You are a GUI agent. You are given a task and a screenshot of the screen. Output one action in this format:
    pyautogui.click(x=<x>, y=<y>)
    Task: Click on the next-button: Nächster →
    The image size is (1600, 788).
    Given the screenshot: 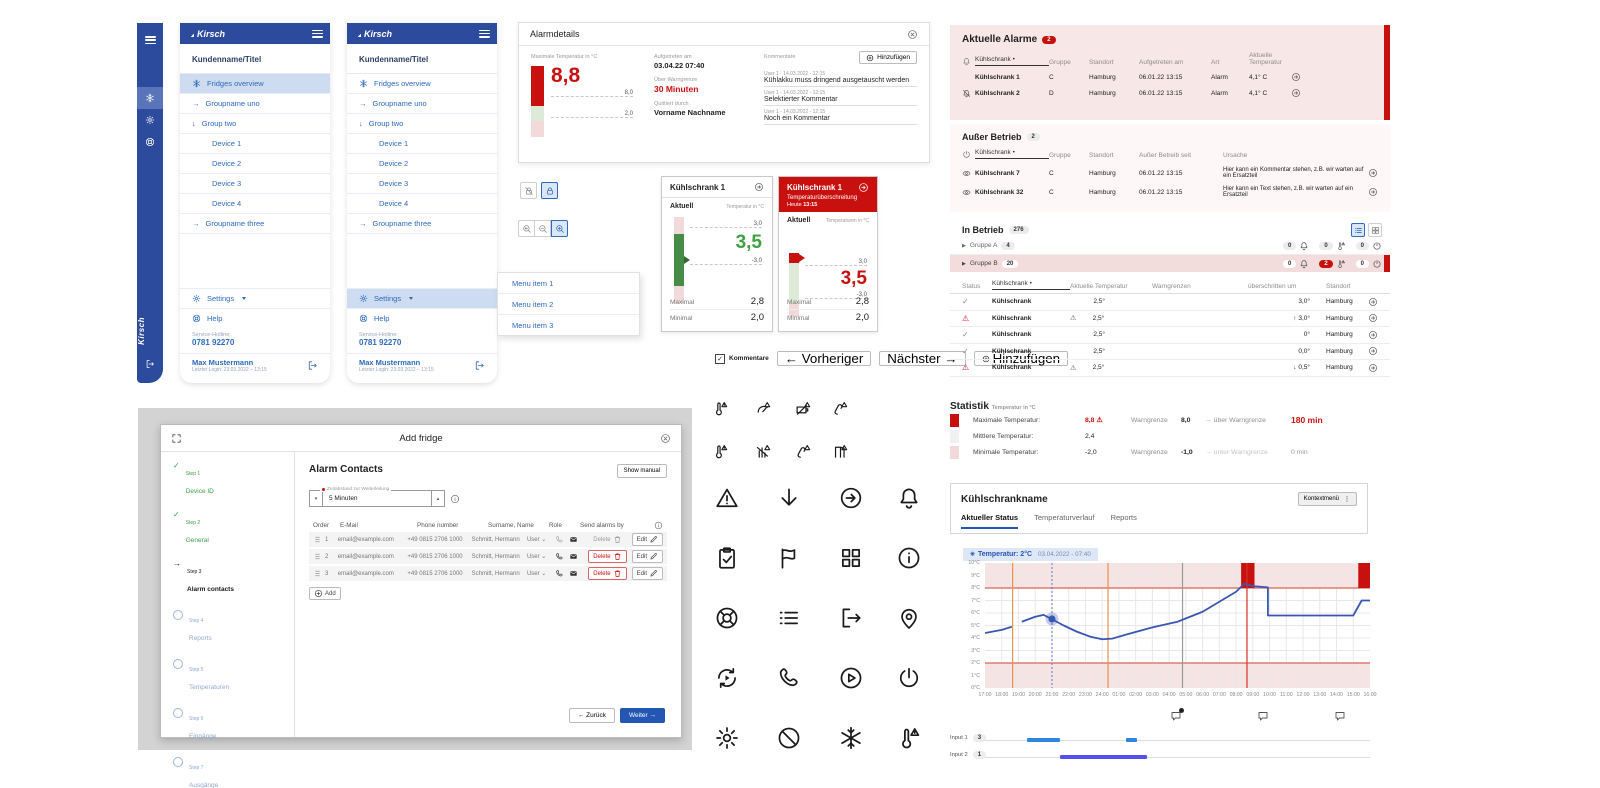 What is the action you would take?
    pyautogui.click(x=922, y=358)
    